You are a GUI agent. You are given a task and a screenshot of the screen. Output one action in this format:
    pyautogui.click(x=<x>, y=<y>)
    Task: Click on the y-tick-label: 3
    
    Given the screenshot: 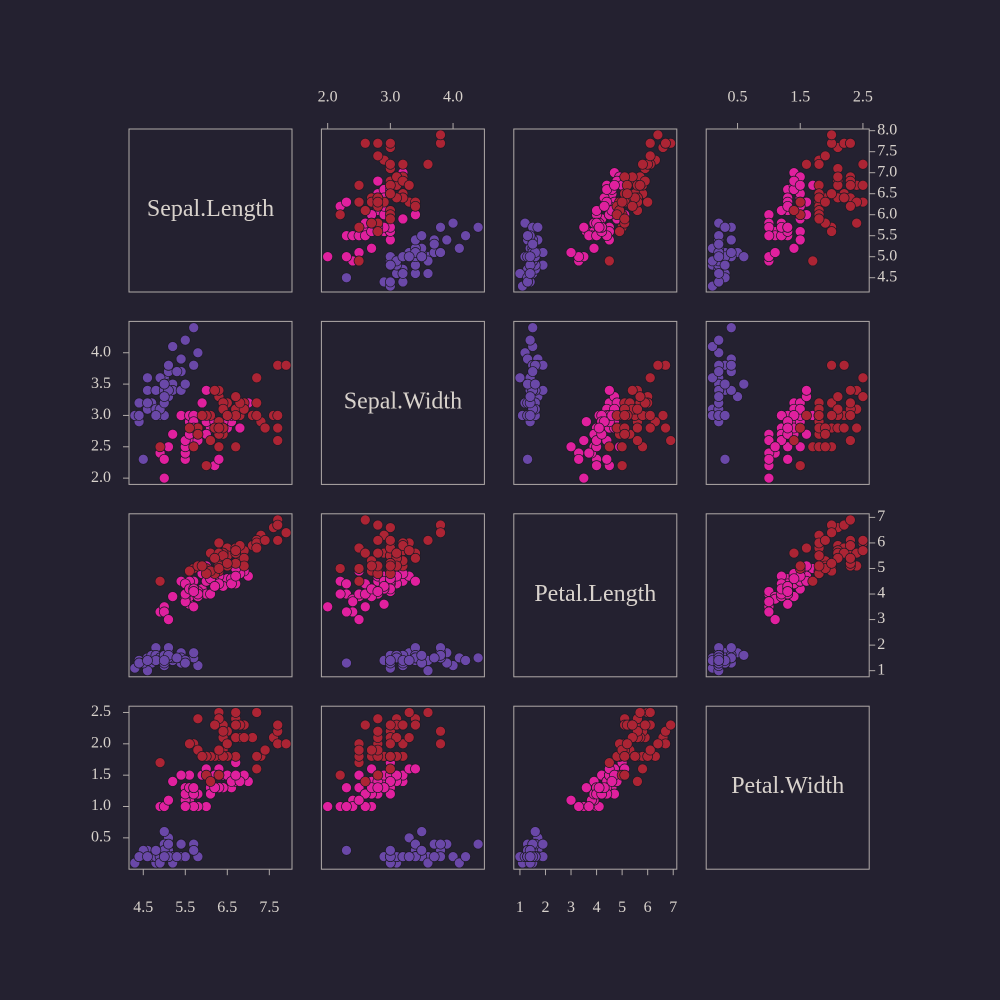 What is the action you would take?
    pyautogui.click(x=881, y=618)
    